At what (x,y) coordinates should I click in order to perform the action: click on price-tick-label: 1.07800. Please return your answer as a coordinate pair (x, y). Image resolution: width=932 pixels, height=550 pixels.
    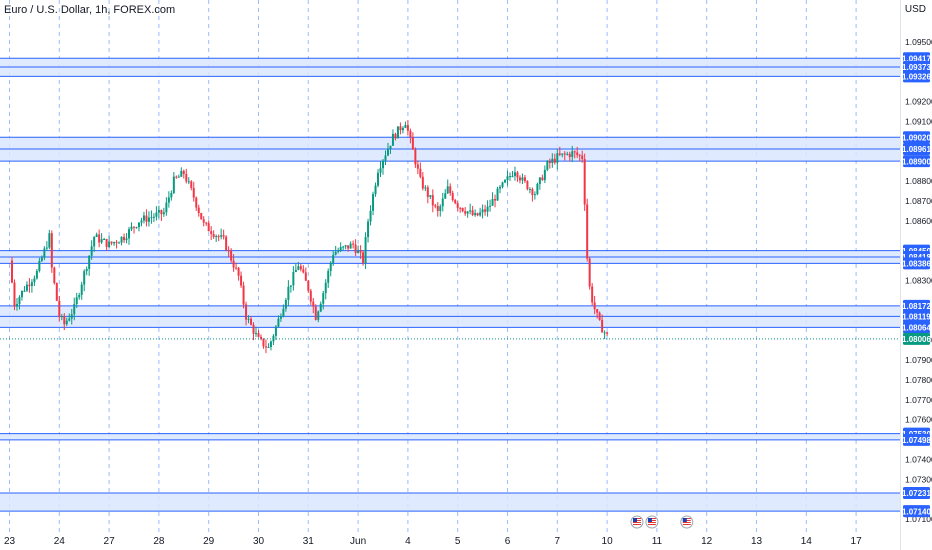
    Looking at the image, I should click on (918, 380).